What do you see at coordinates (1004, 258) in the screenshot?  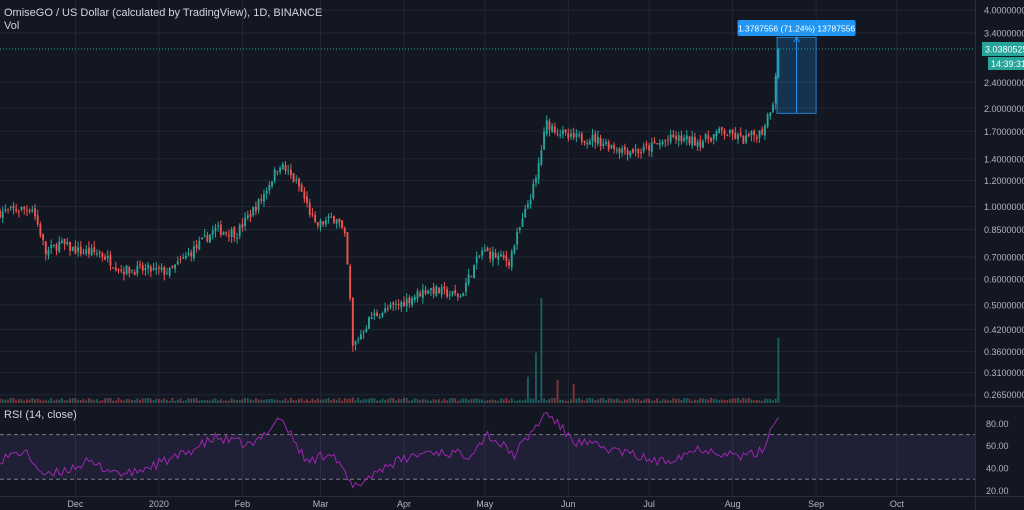 I see `price-tick-label: 0.7000000` at bounding box center [1004, 258].